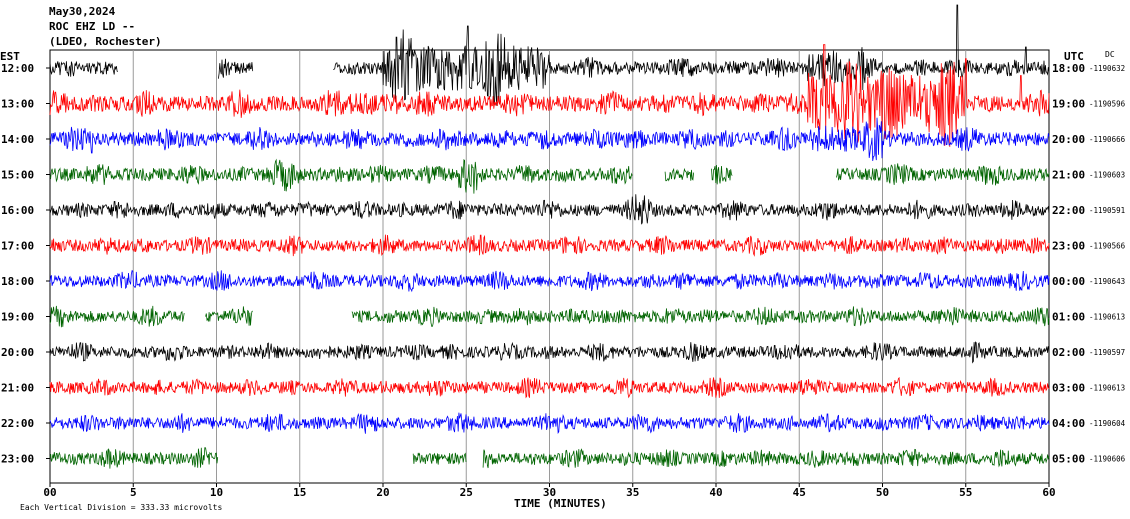  I want to click on row-label-utc: 20:00, so click(1068, 139).